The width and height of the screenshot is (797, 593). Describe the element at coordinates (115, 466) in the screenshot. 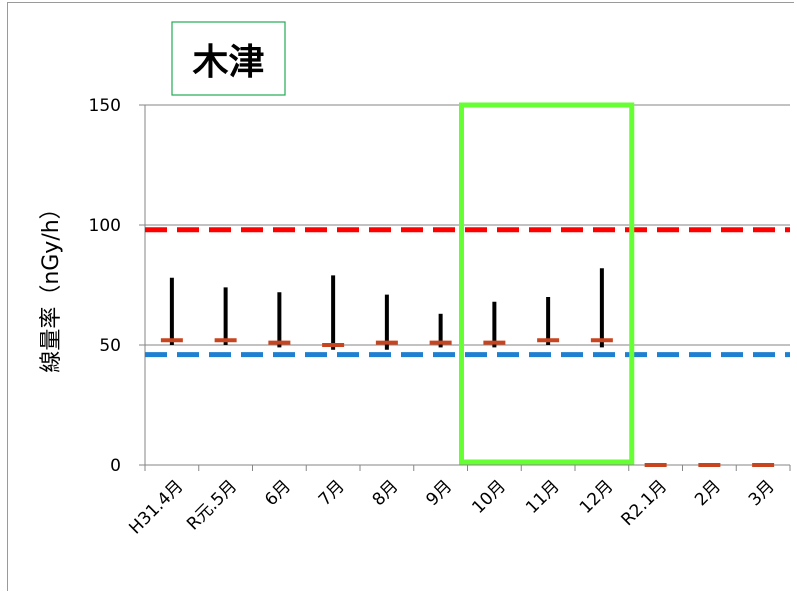

I see `y-tick-label: 0` at that location.